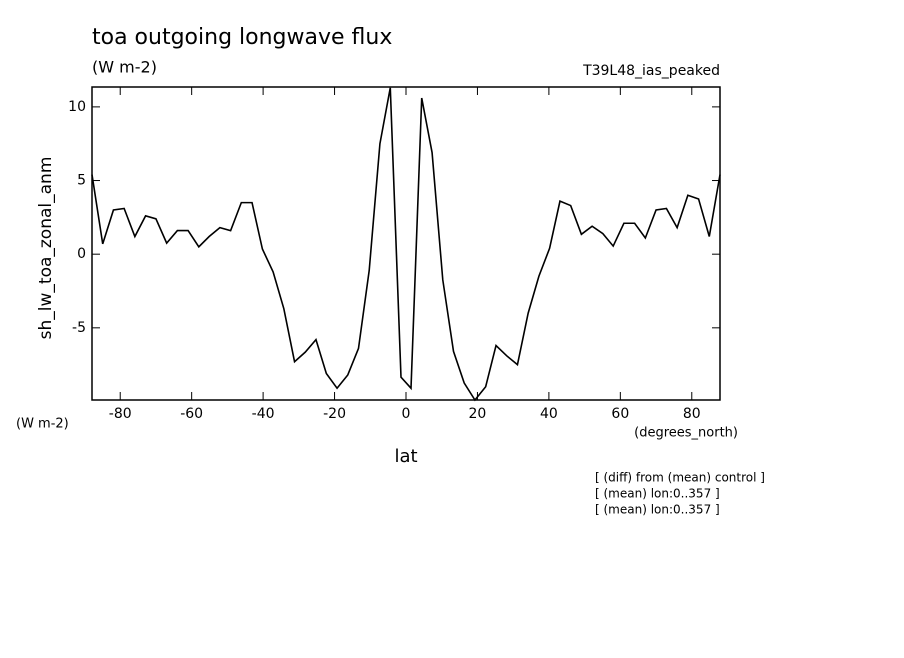  Describe the element at coordinates (263, 414) in the screenshot. I see `x-tick-label: -40` at that location.